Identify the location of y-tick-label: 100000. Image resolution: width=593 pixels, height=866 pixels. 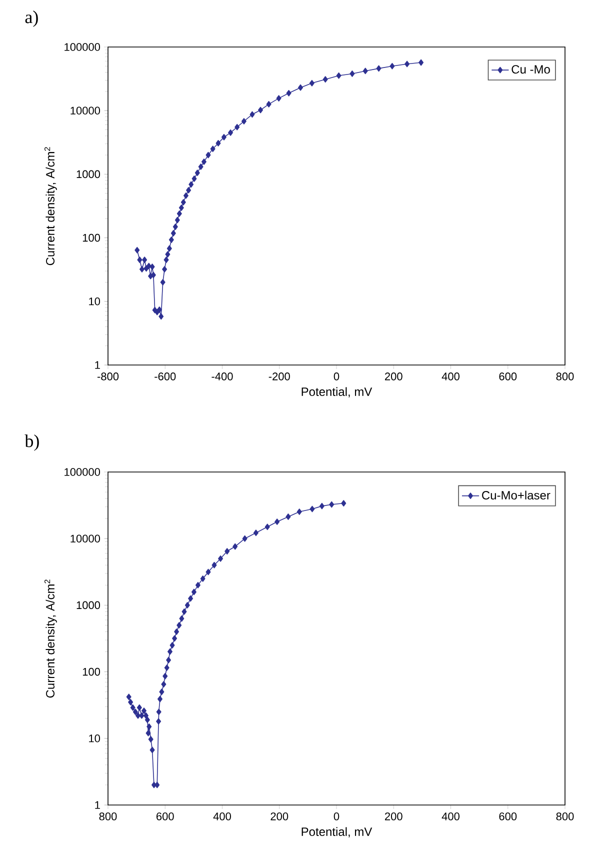
(82, 472).